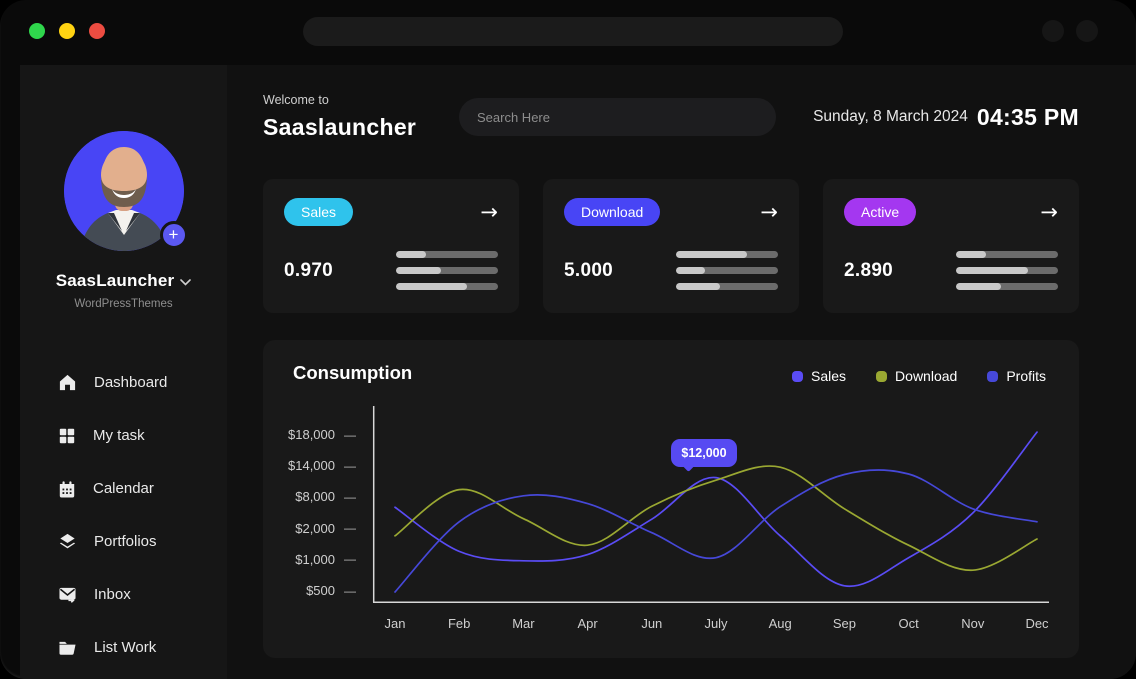 This screenshot has height=679, width=1136. Describe the element at coordinates (916, 376) in the screenshot. I see `legend-item-download: Download` at that location.